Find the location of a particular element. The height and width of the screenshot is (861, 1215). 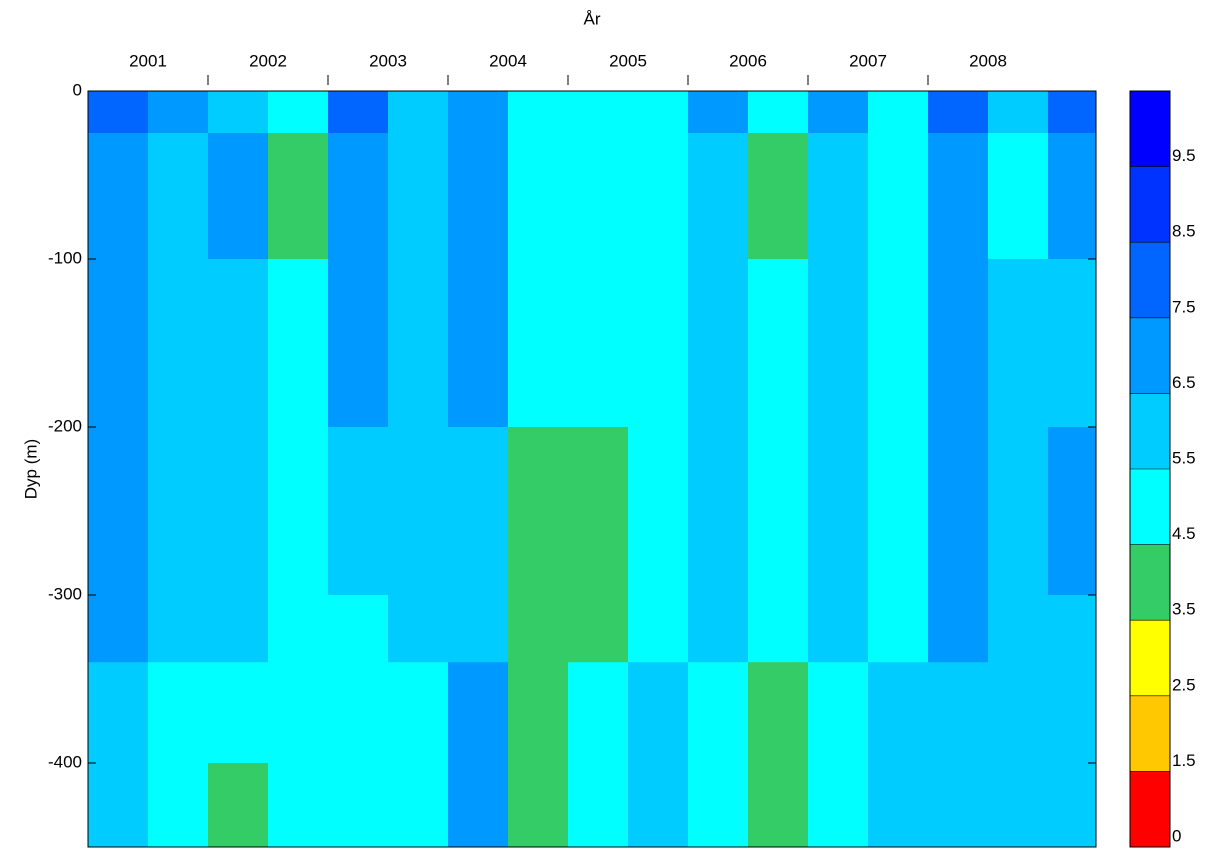

x-axis-label: År is located at coordinates (592, 18).